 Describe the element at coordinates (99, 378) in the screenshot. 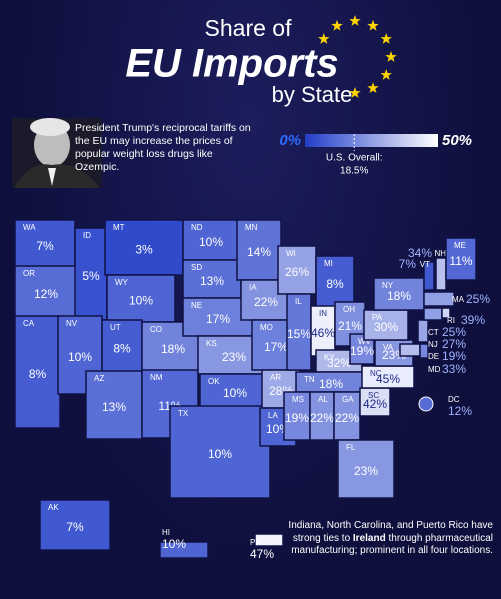

I see `state-abbr: AZ` at that location.